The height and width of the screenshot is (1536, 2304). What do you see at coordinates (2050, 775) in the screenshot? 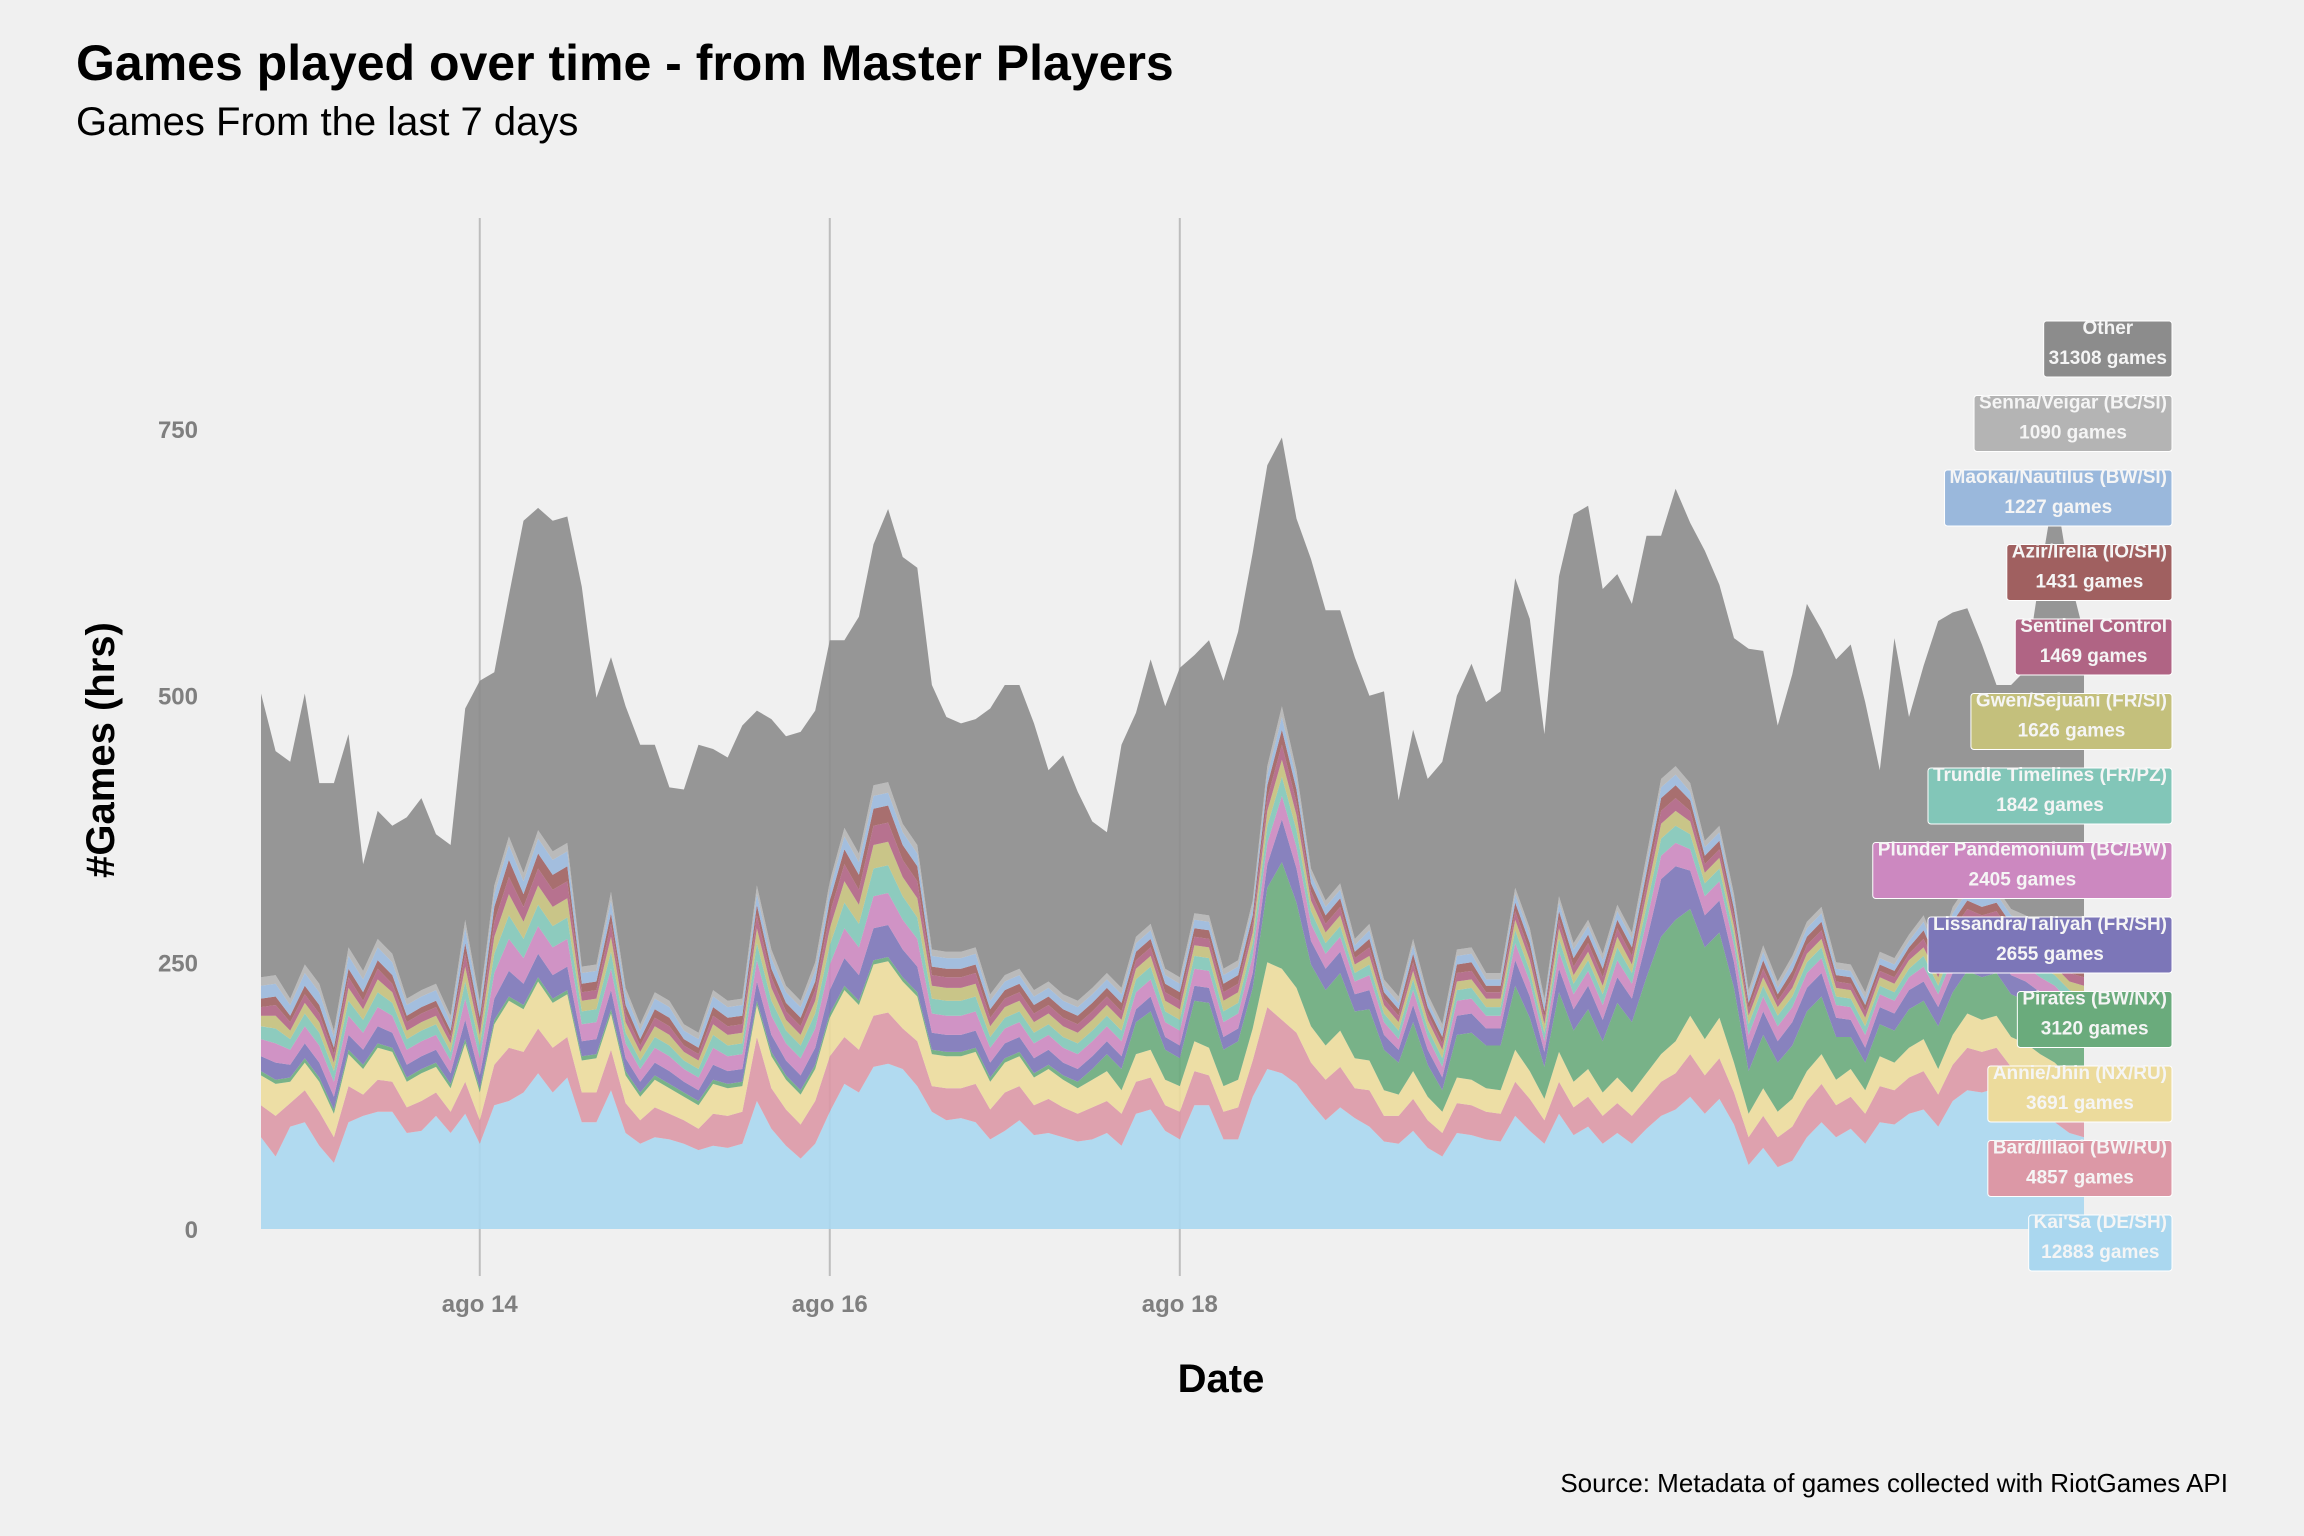
I see `series-label-name: Trundle Timelines (FR/PZ)` at bounding box center [2050, 775].